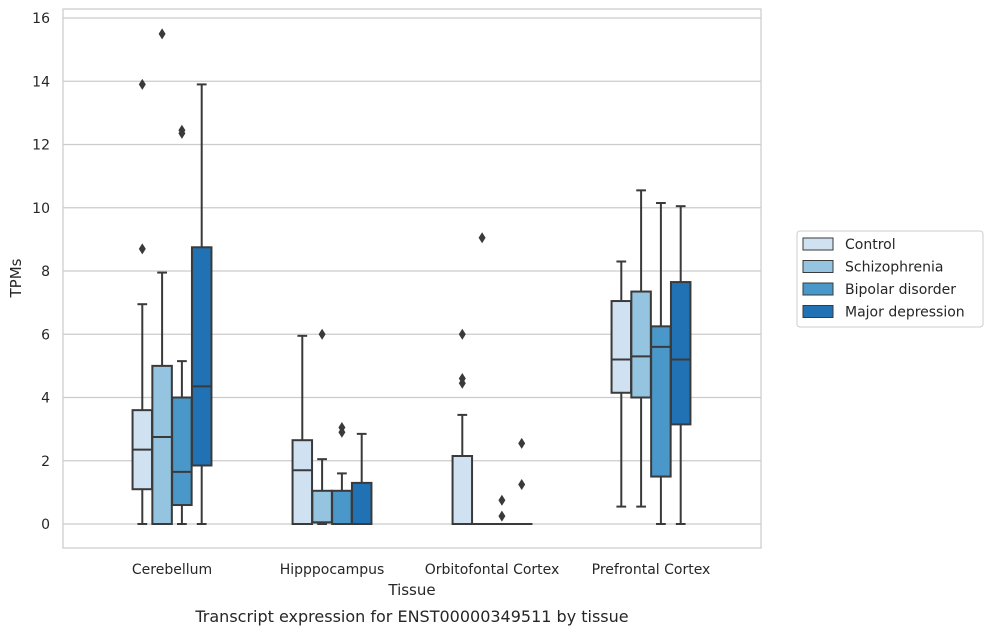 This screenshot has width=992, height=634. Describe the element at coordinates (332, 570) in the screenshot. I see `x-tick-label: Hipppocampus` at that location.